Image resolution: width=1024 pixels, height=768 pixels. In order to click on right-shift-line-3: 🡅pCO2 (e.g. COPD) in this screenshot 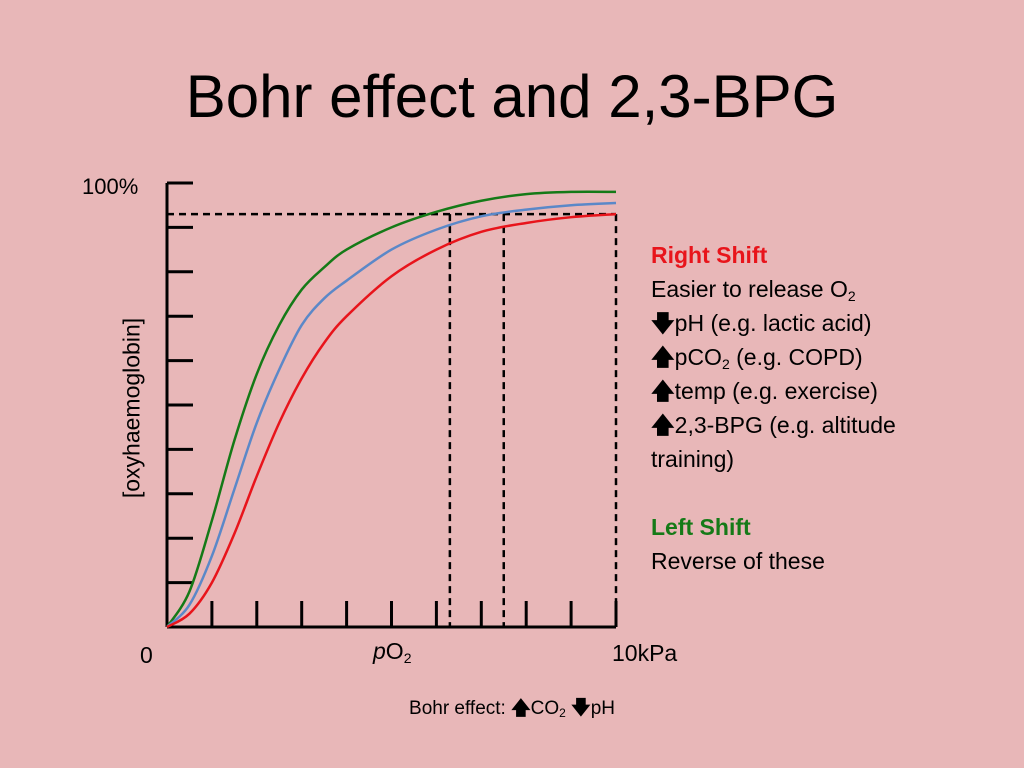, I will do `click(816, 357)`.